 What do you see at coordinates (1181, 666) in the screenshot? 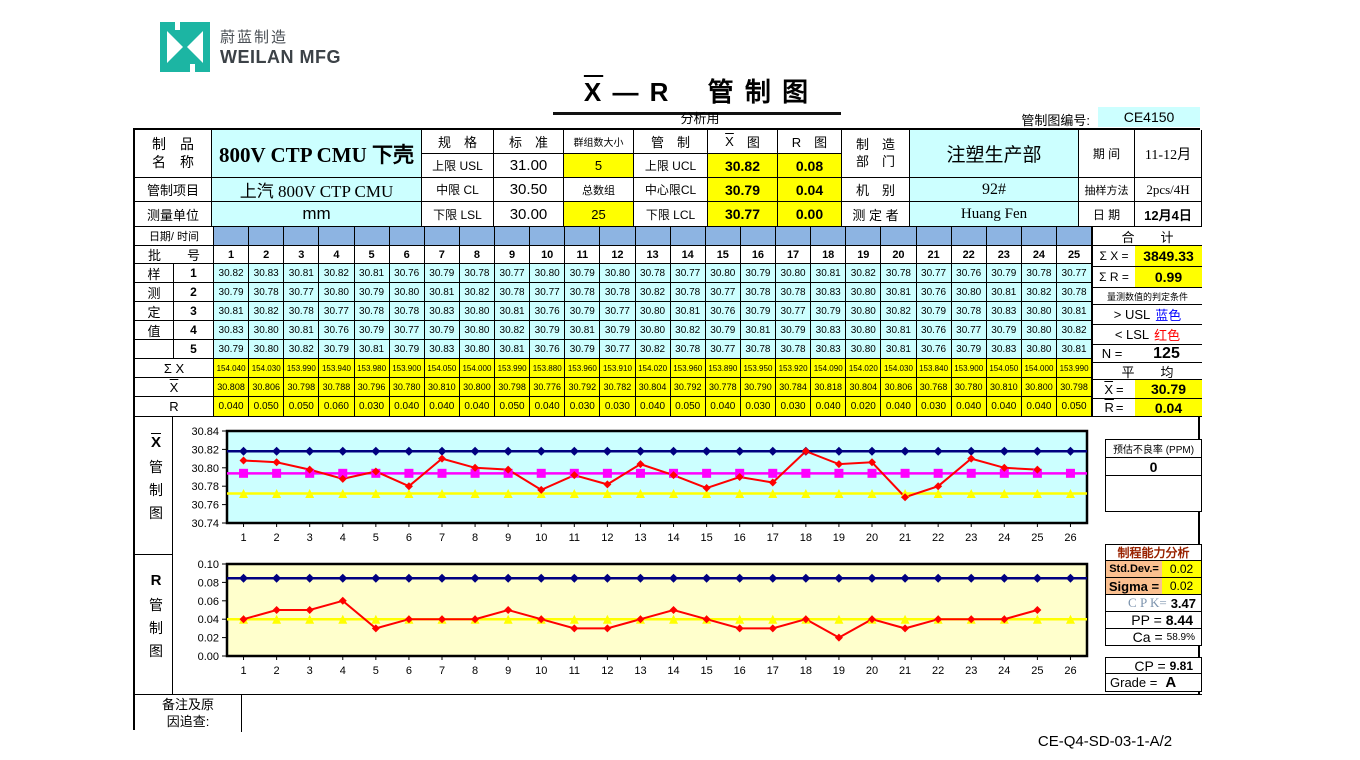
I see `cp-value: 9.81` at bounding box center [1181, 666].